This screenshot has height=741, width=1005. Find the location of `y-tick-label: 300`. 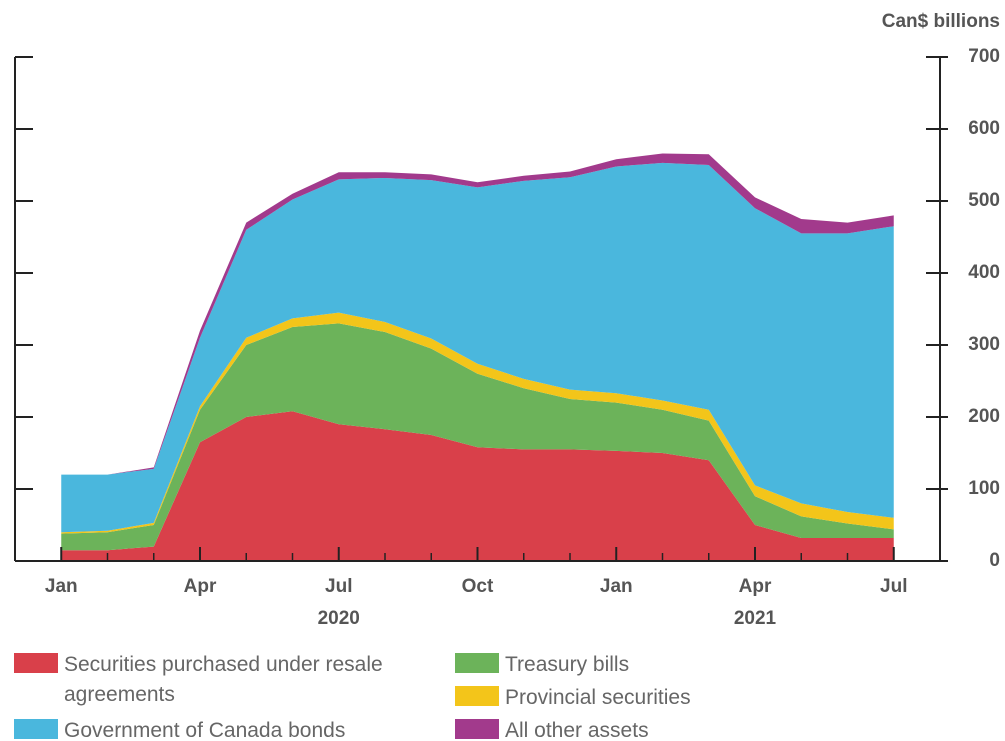

y-tick-label: 300 is located at coordinates (984, 344).